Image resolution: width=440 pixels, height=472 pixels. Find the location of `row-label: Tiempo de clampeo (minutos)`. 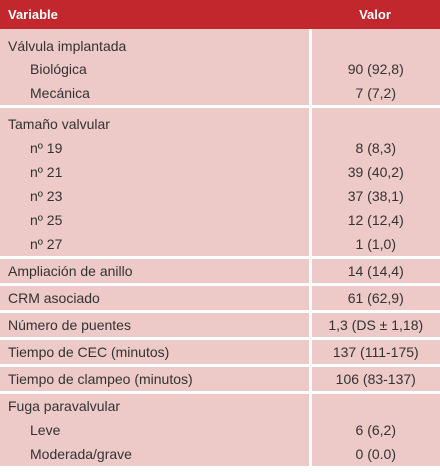

row-label: Tiempo de clampeo (minutos) is located at coordinates (156, 379).